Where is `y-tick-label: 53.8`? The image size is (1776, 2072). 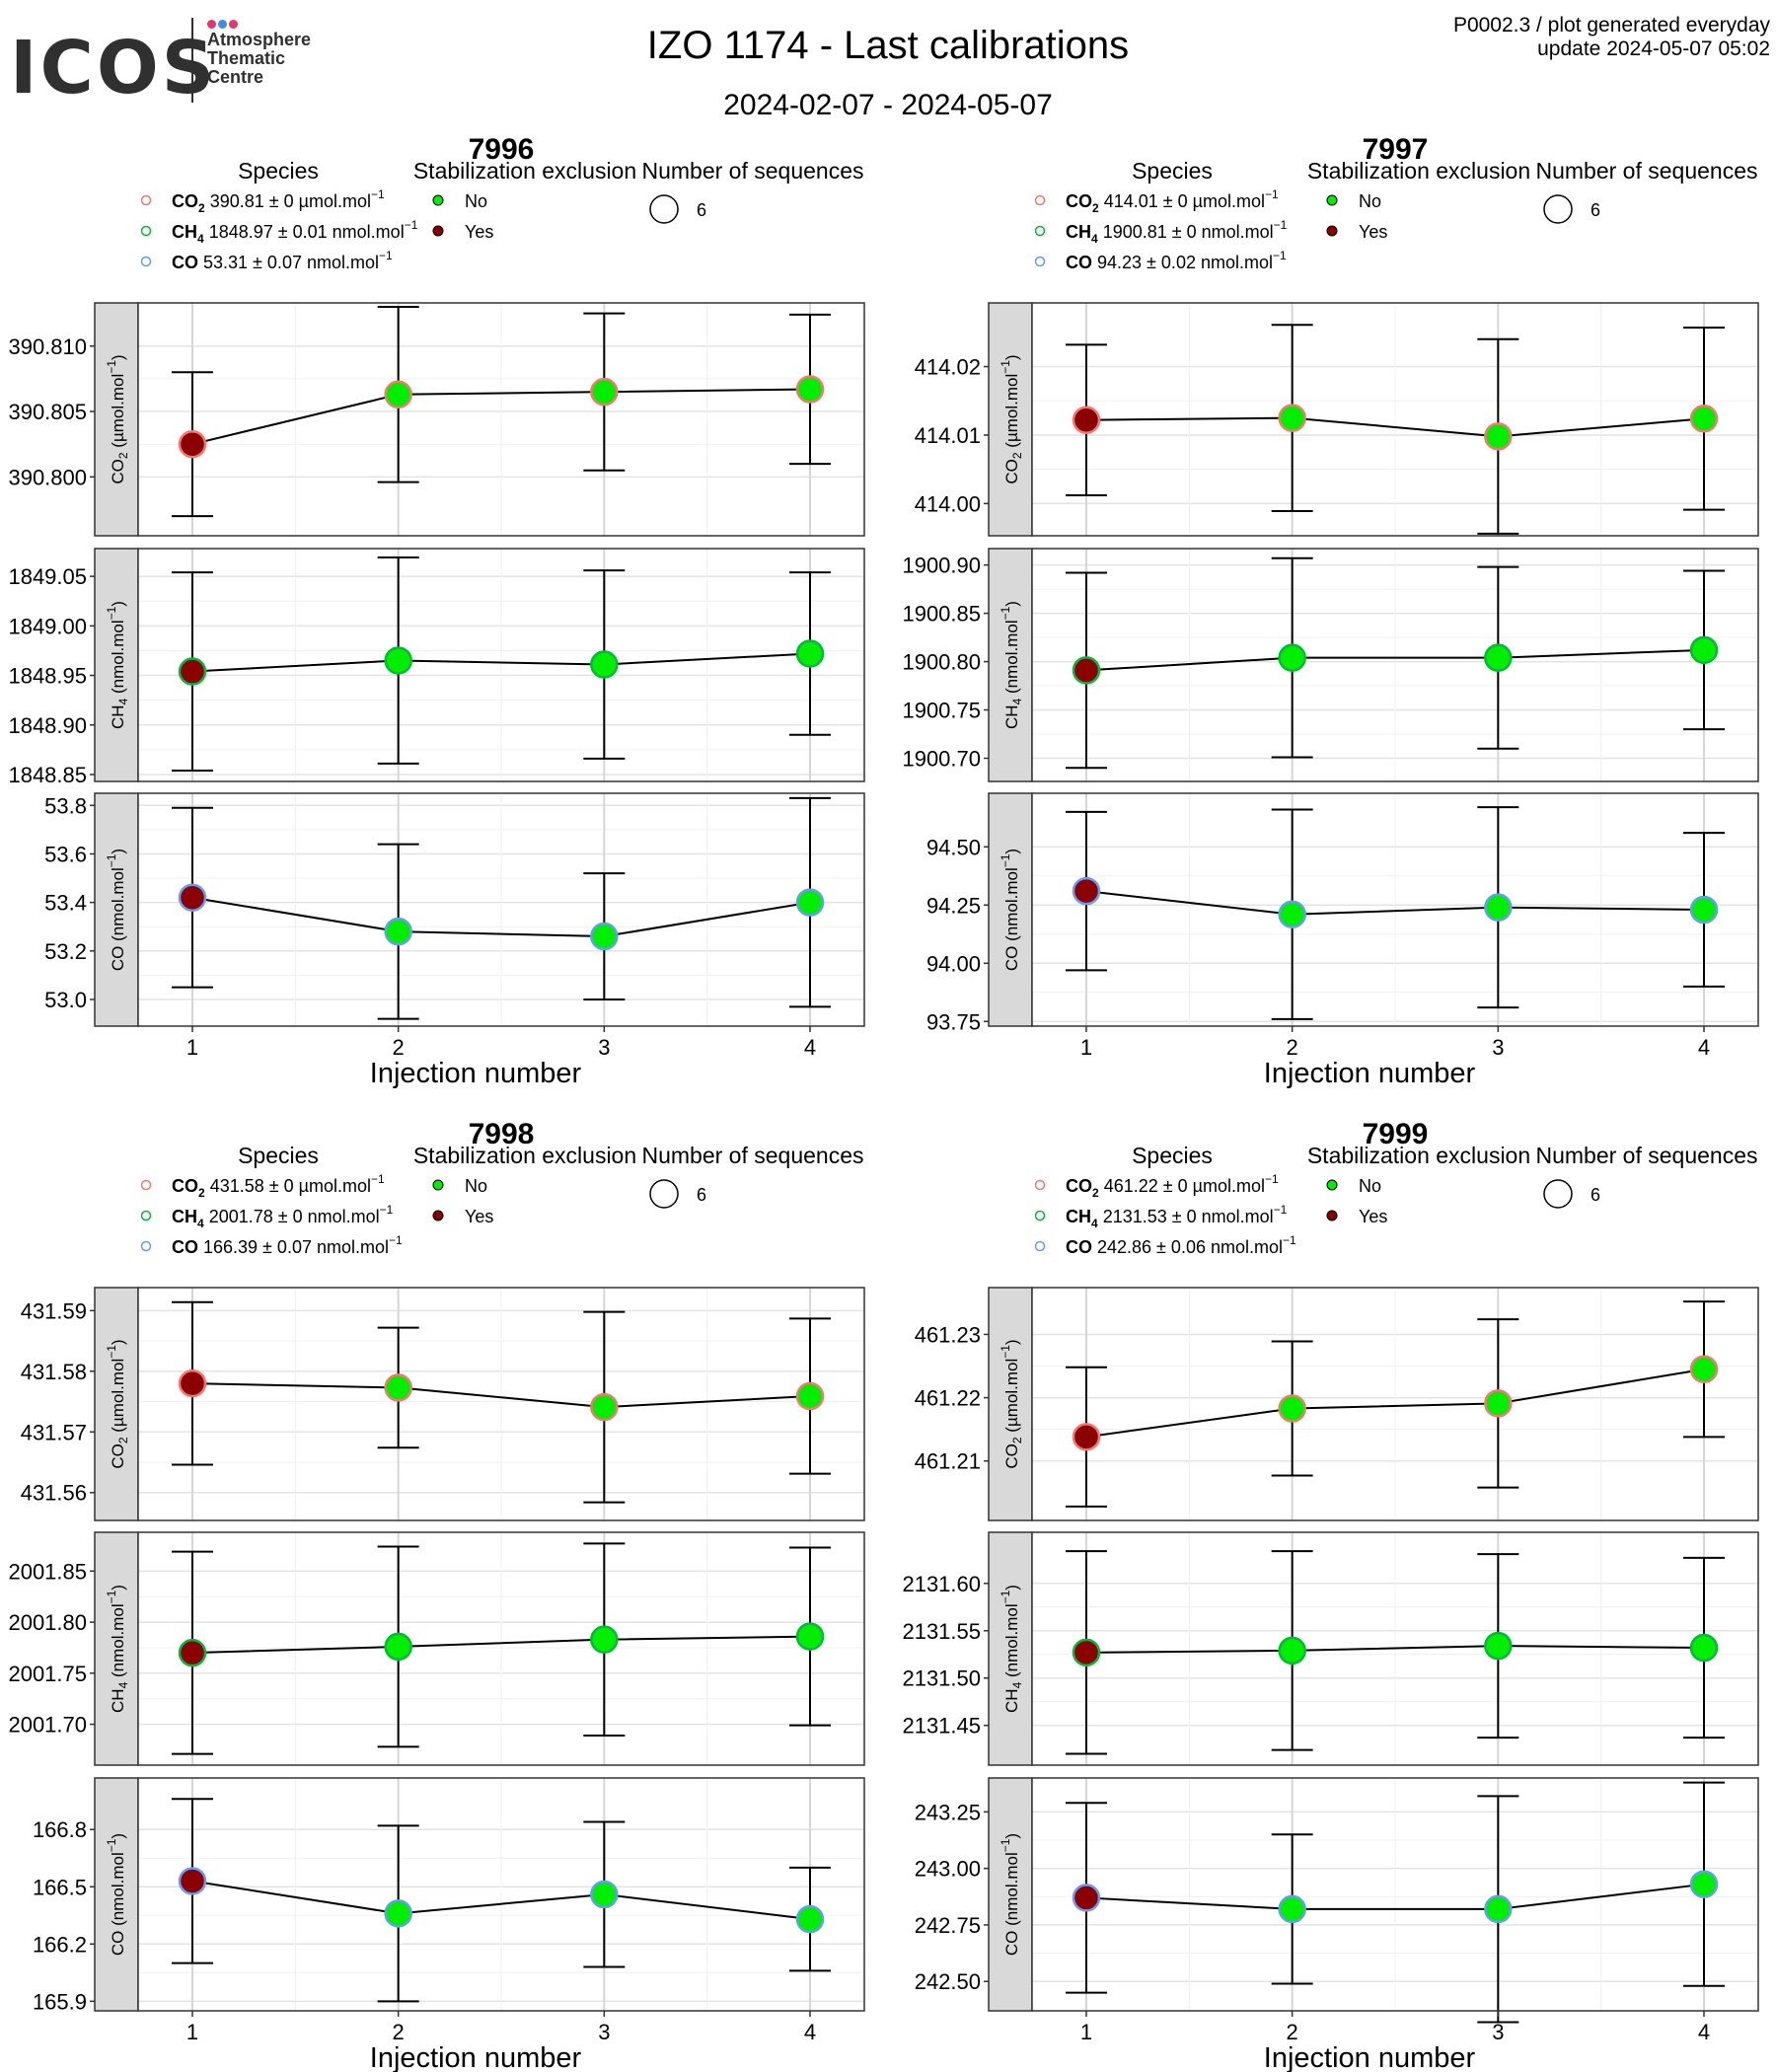 y-tick-label: 53.8 is located at coordinates (66, 806).